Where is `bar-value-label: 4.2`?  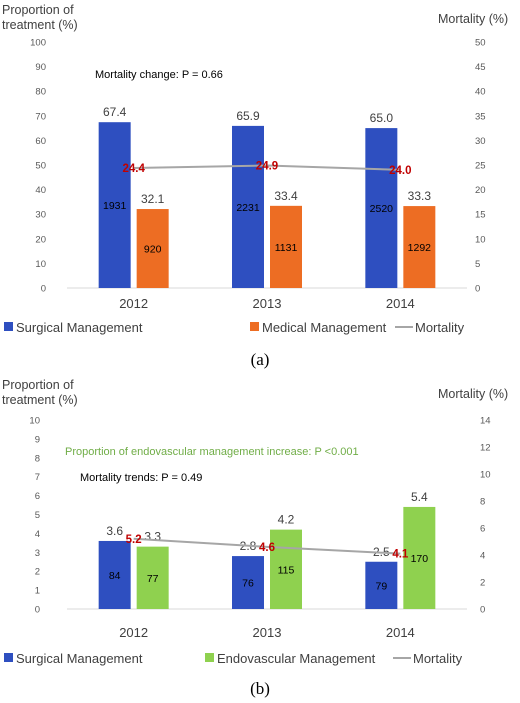
bar-value-label: 4.2 is located at coordinates (286, 520).